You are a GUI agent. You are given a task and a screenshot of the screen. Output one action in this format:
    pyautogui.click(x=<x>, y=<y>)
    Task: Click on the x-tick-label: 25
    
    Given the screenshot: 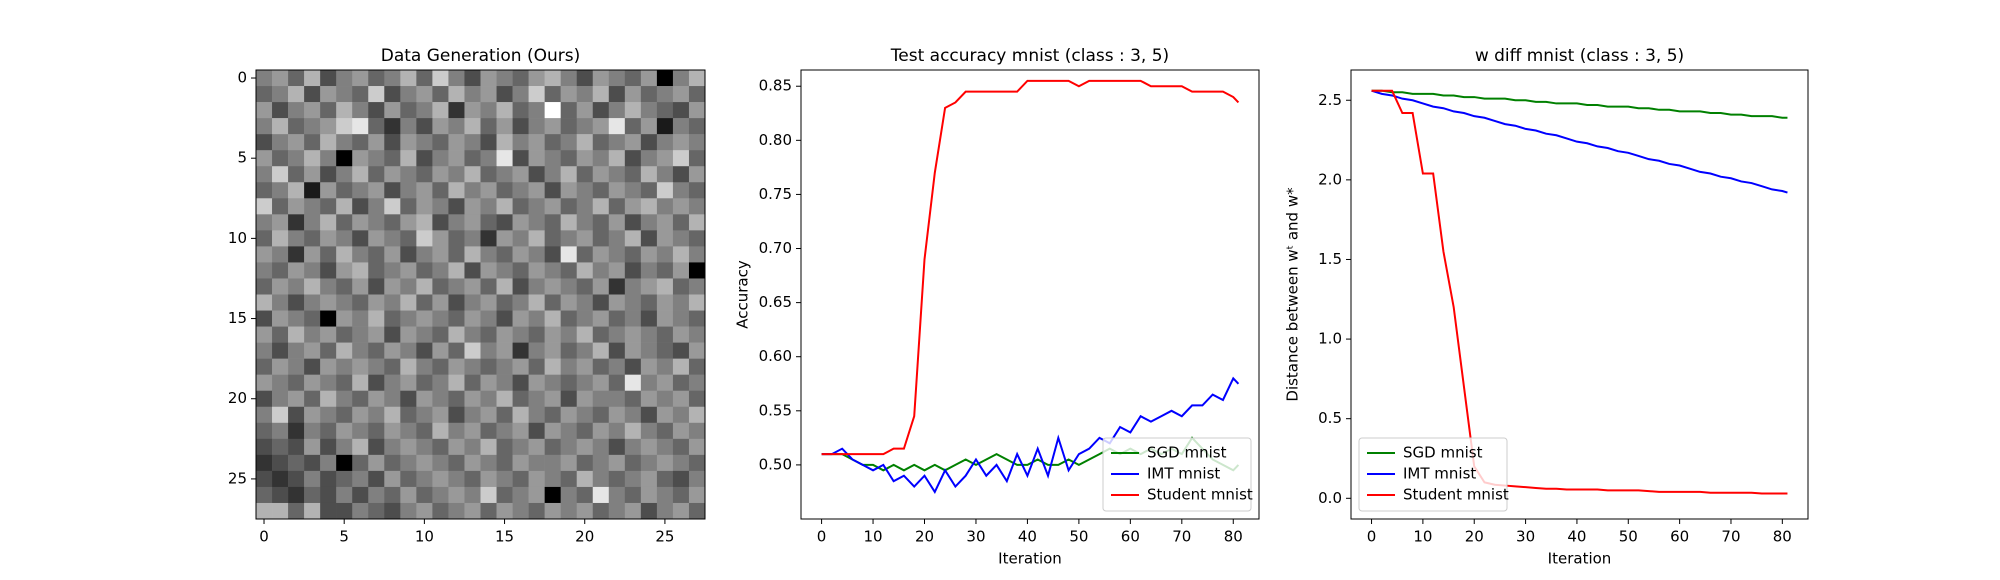 What is the action you would take?
    pyautogui.click(x=664, y=537)
    